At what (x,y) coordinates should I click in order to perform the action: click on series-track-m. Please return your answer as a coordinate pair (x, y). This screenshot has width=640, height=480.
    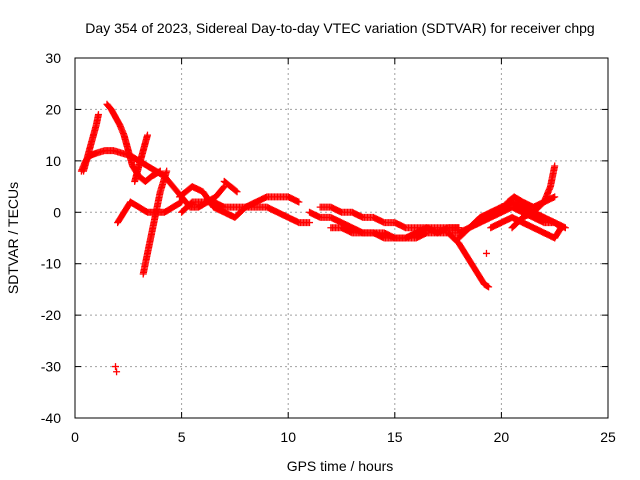
    Looking at the image, I should click on (468, 260).